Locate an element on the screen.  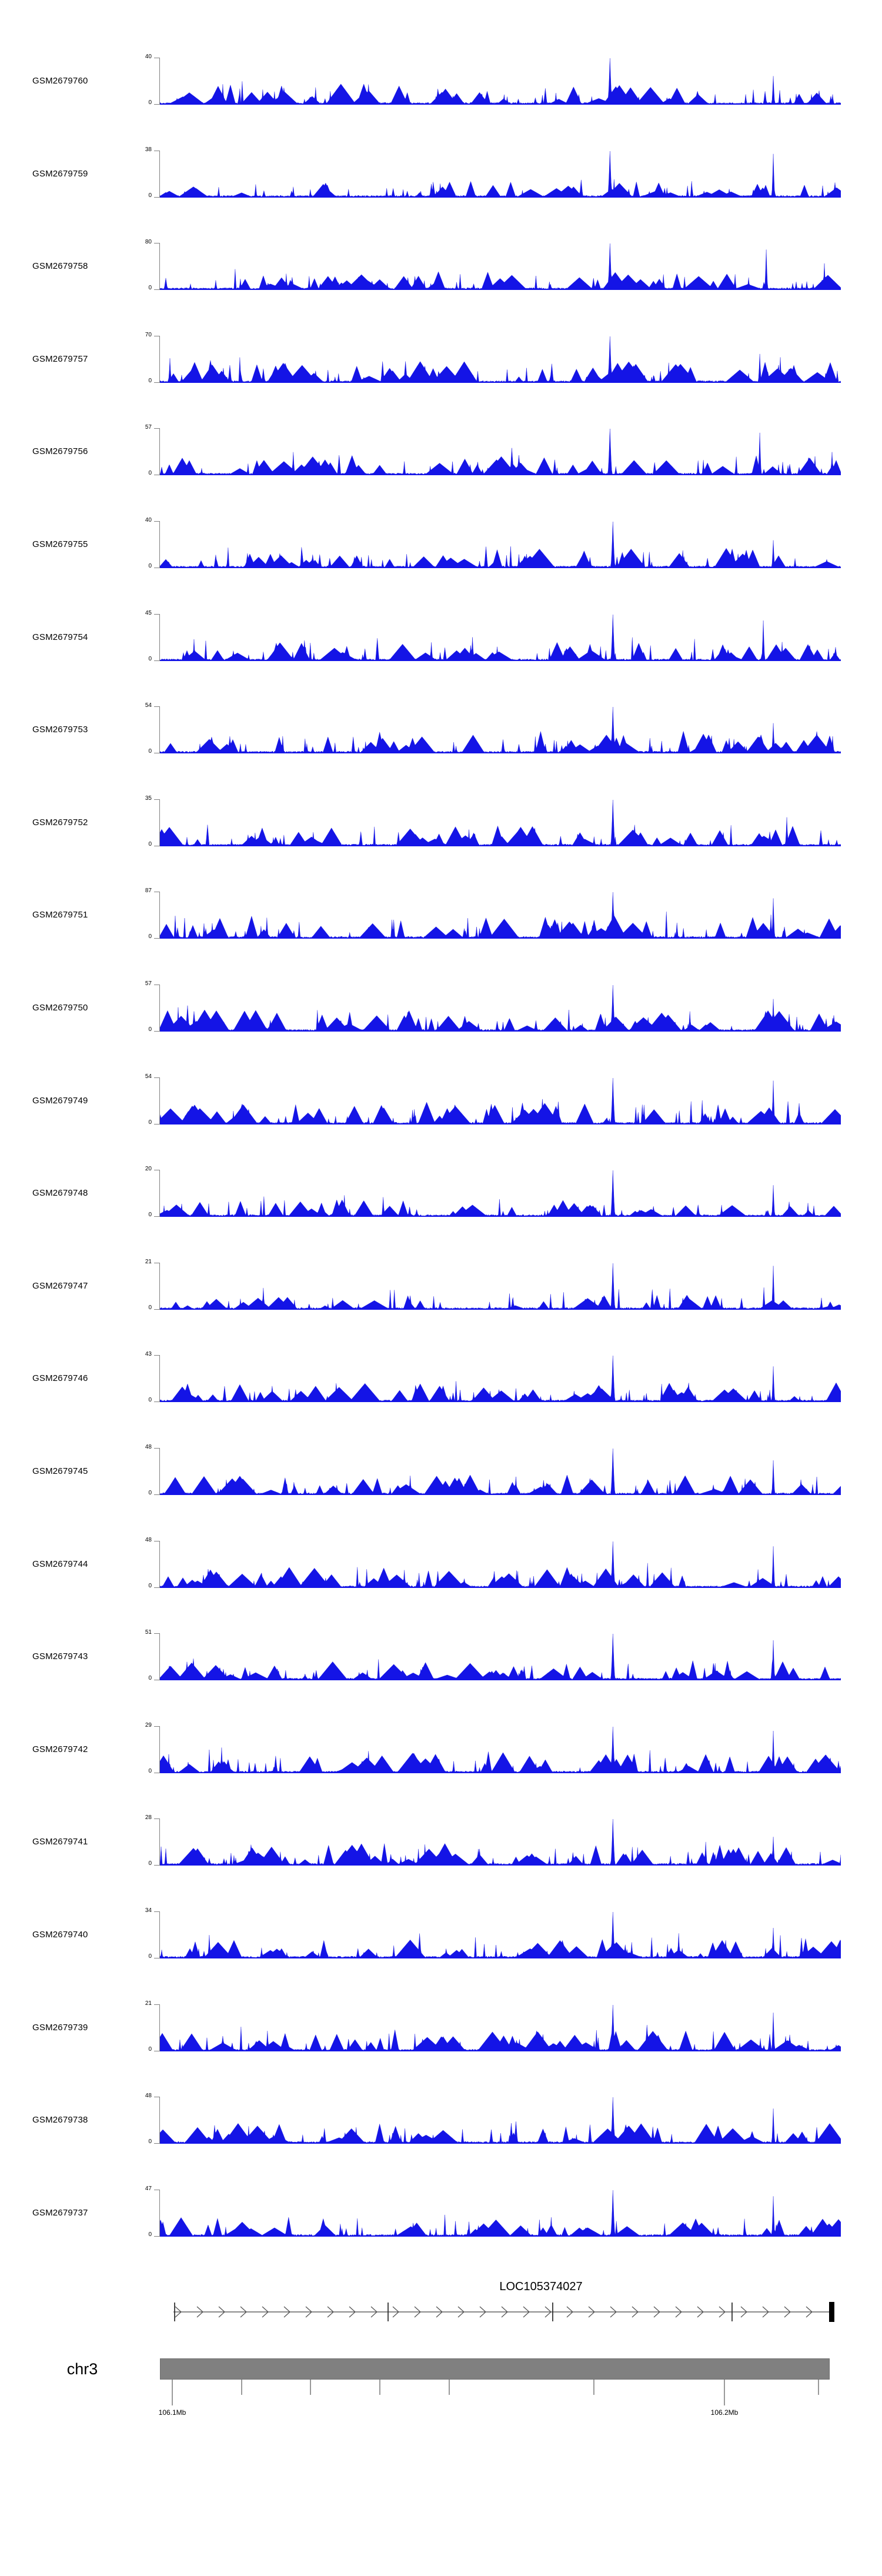
coverage-track: GSM2679746 43 0 is located at coordinates (441, 1377).